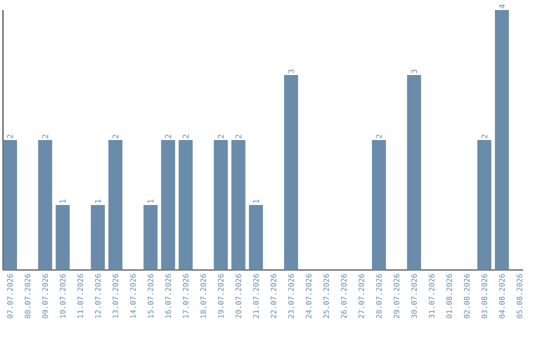 This screenshot has width=540, height=340. Describe the element at coordinates (501, 6) in the screenshot. I see `data-label: 4` at that location.